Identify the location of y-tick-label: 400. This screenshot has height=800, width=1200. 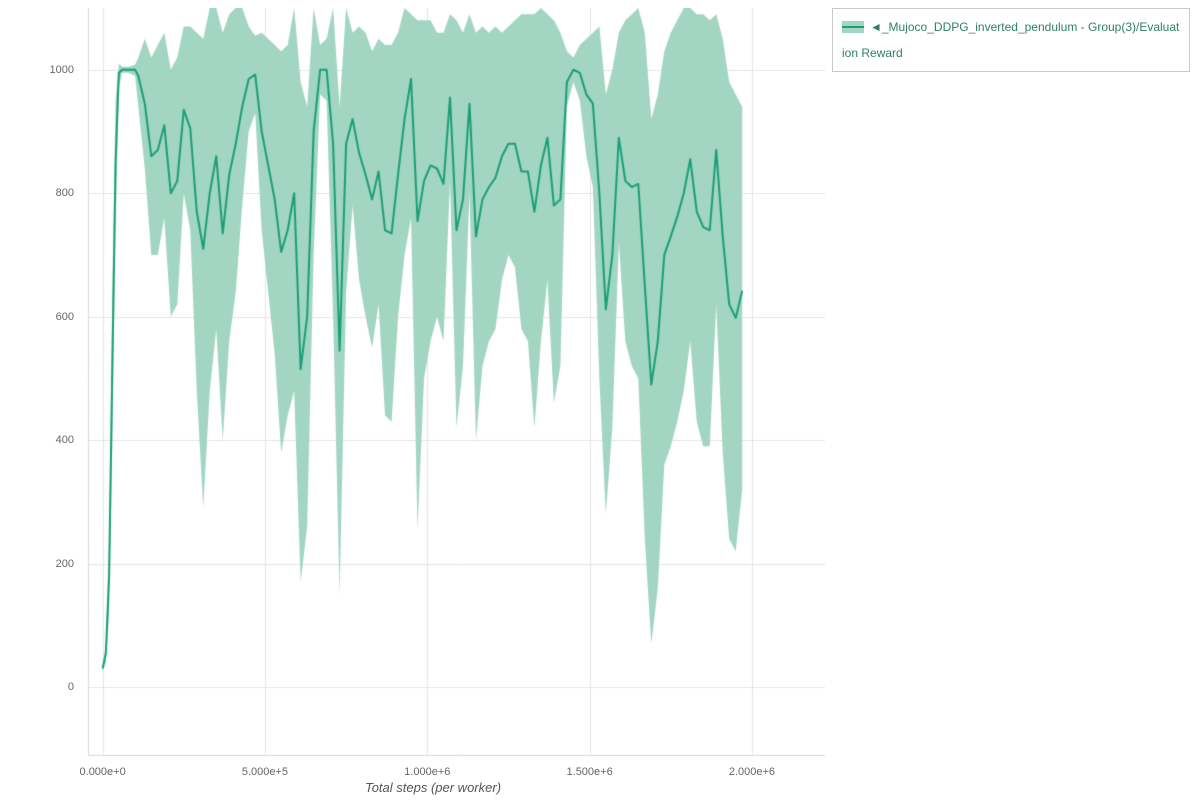
(64, 440).